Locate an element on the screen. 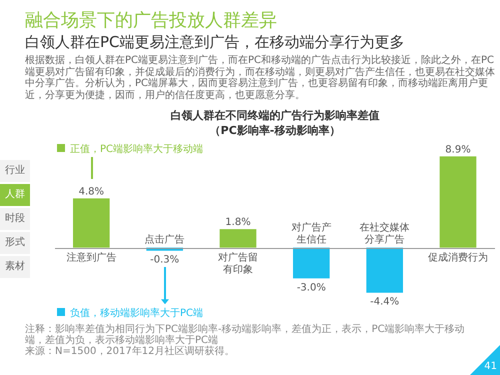 The width and height of the screenshot is (500, 375). text: 时段 is located at coordinates (15, 219).